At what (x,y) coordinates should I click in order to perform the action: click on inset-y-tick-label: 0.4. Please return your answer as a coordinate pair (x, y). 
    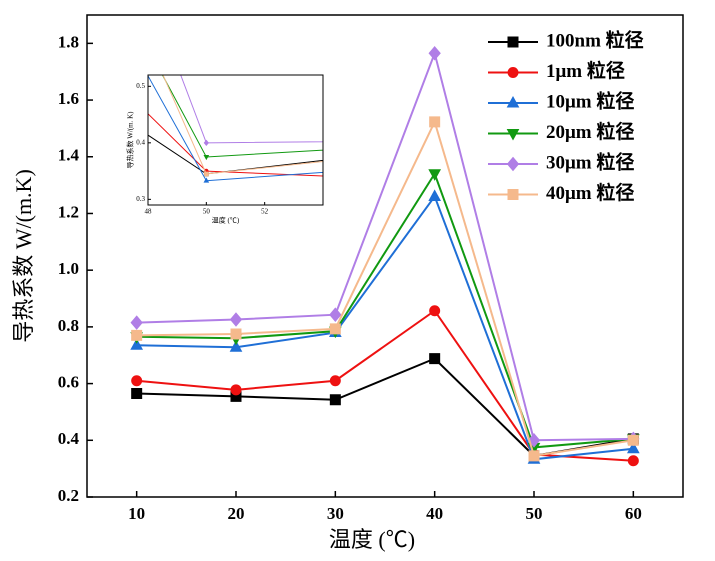
    Looking at the image, I should click on (140, 142).